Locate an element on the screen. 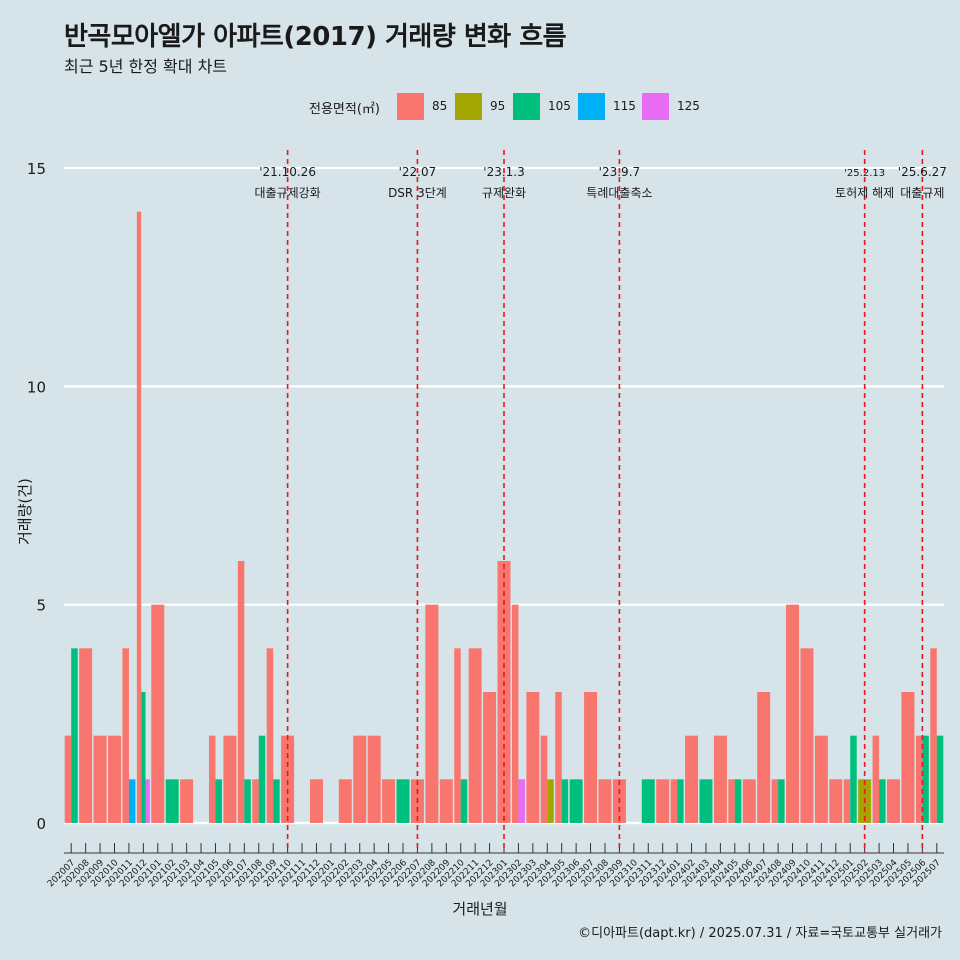 The width and height of the screenshot is (960, 960). legend-label-95: 95 is located at coordinates (498, 106).